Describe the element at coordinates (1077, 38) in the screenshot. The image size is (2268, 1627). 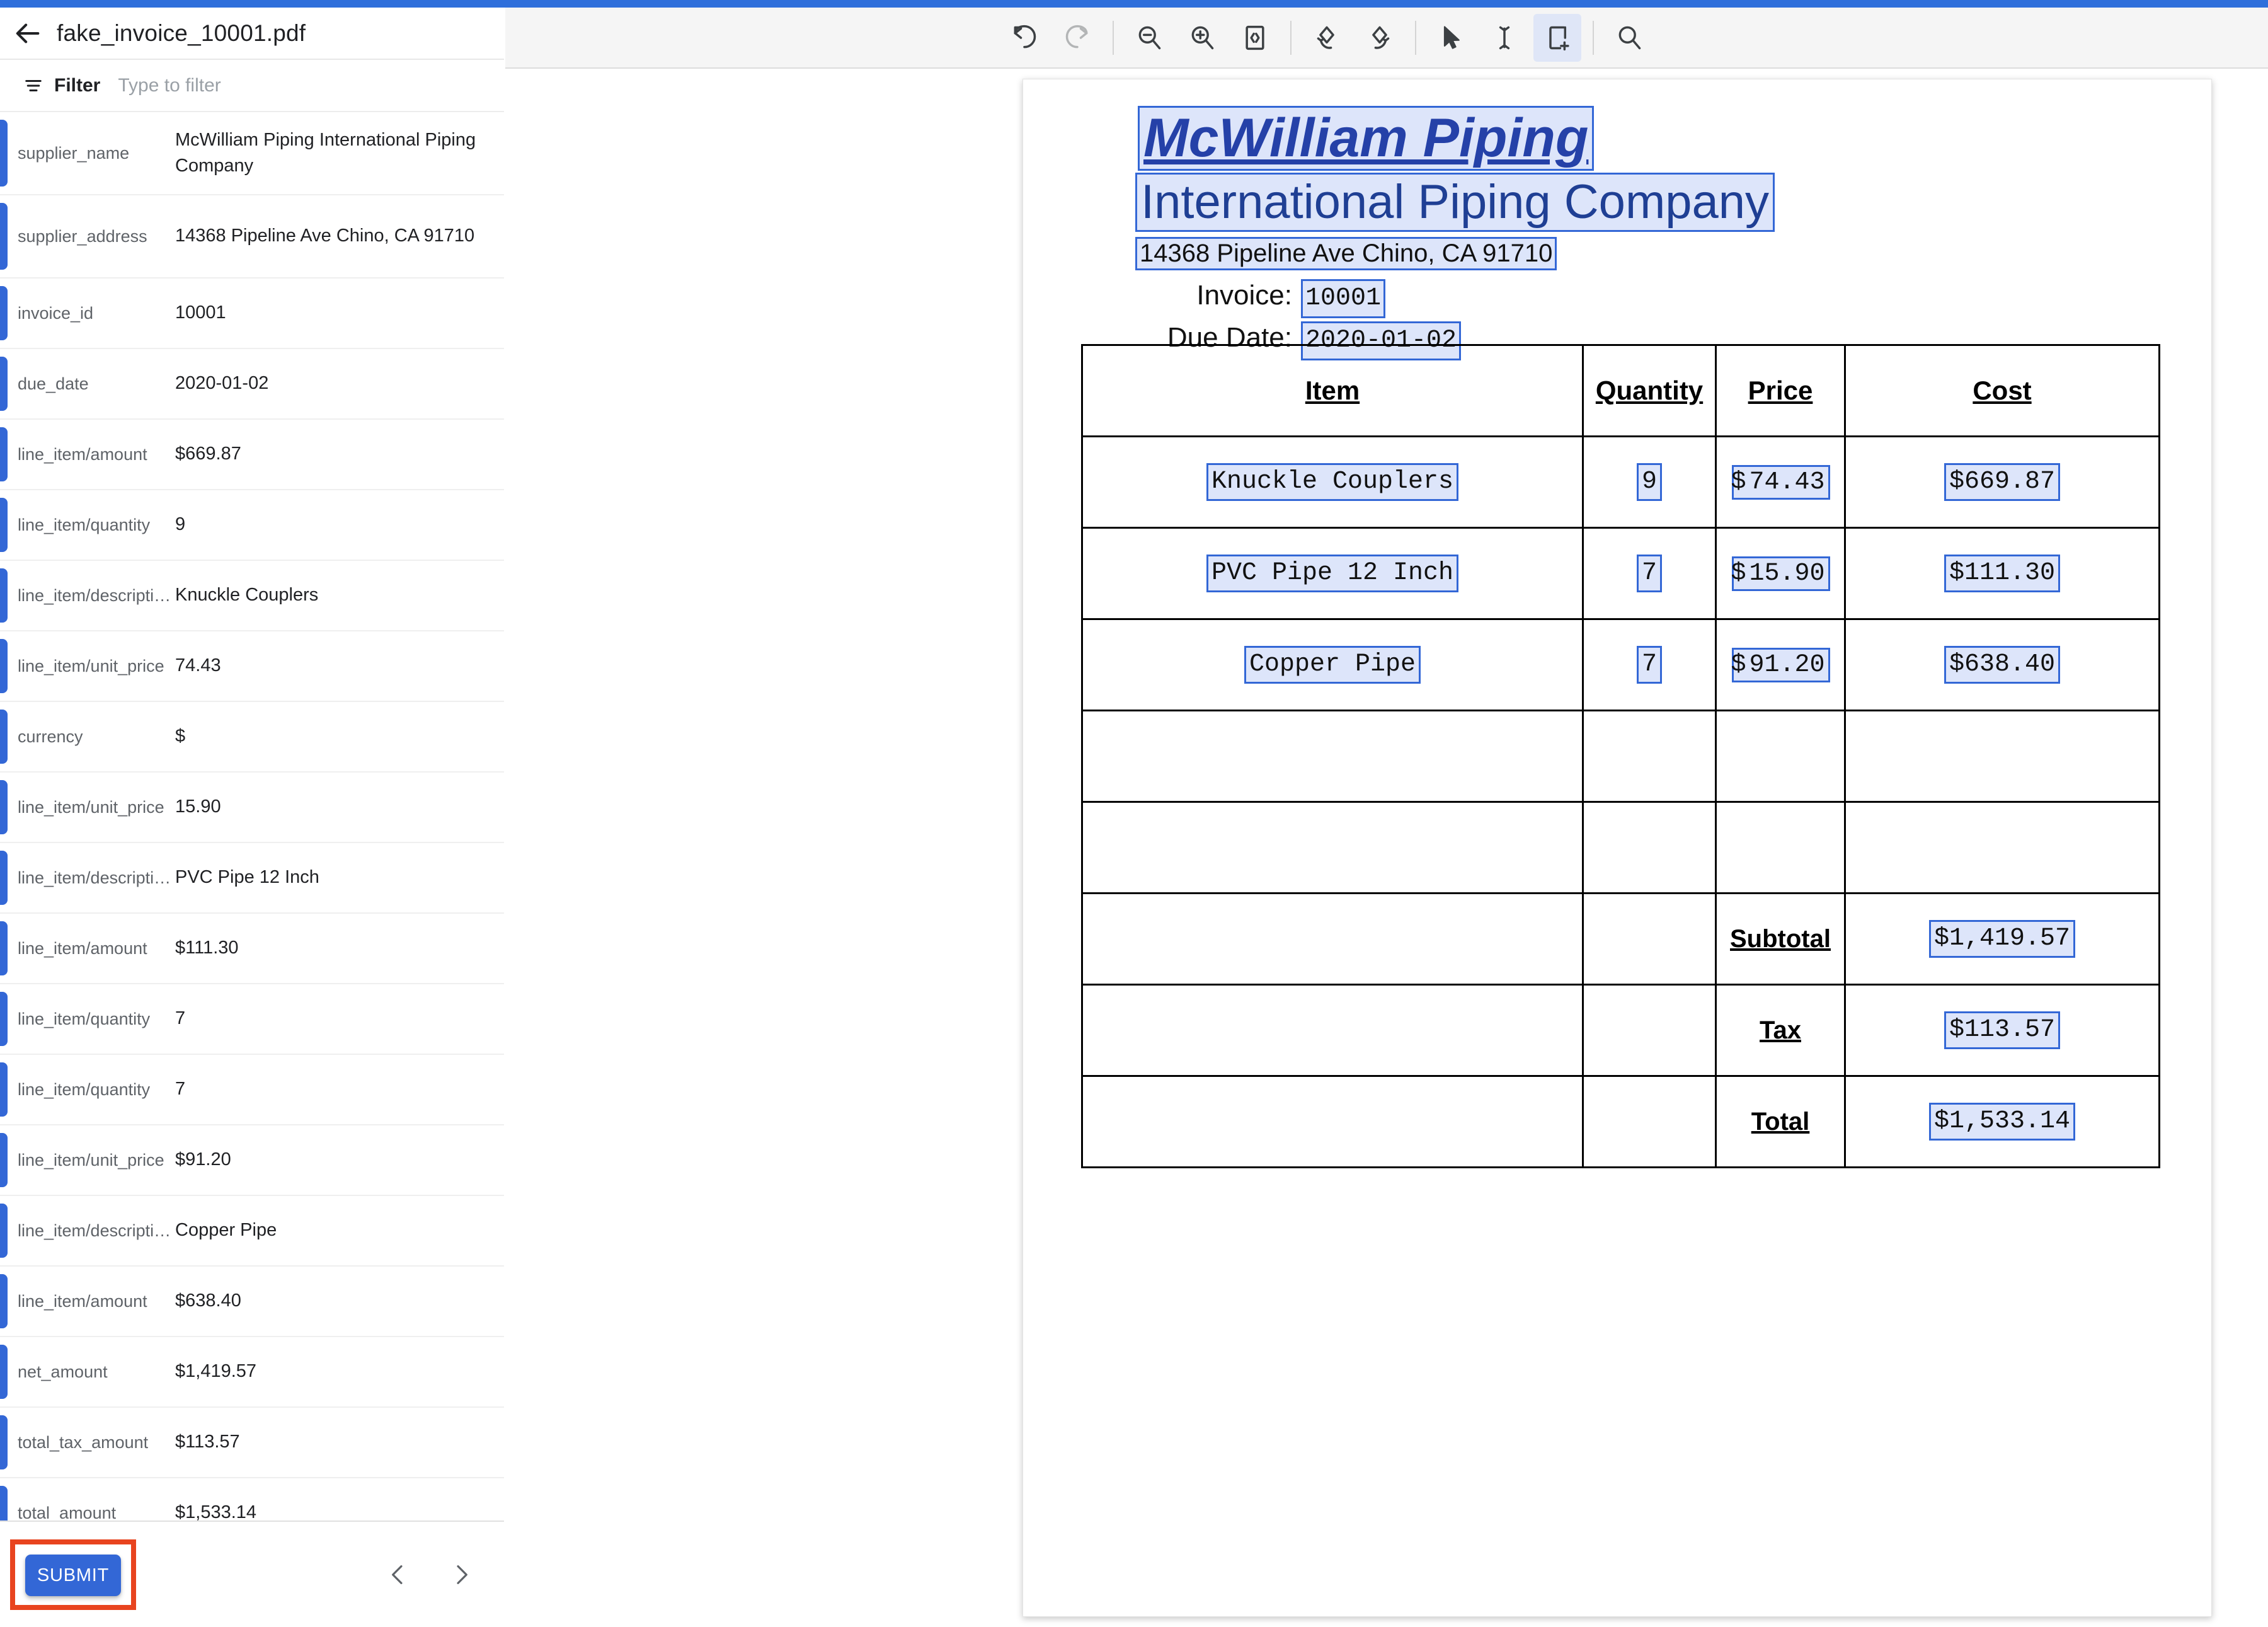
I see `redo-icon` at that location.